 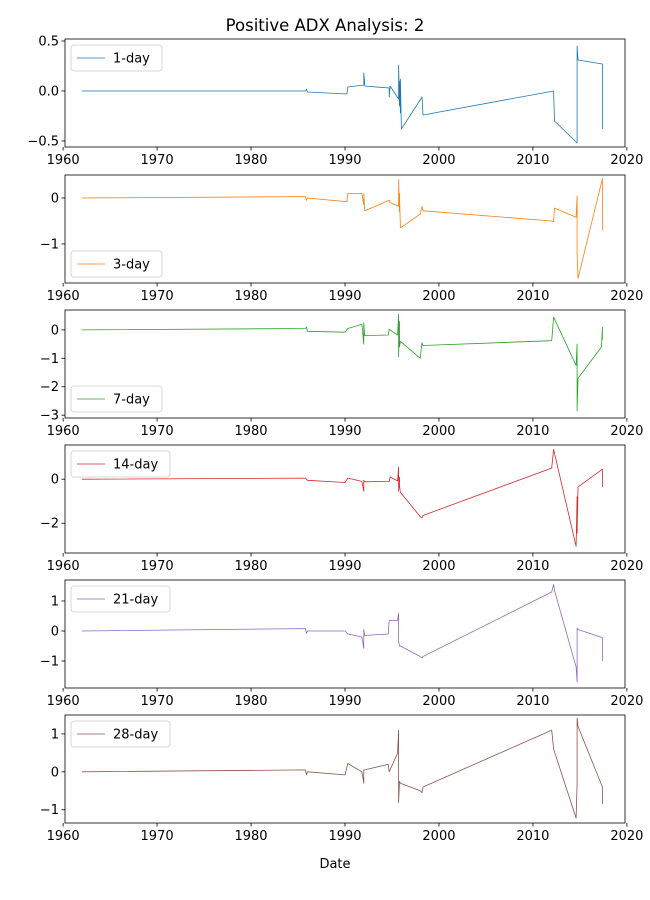 I want to click on legend-label: 3-day, so click(x=131, y=265).